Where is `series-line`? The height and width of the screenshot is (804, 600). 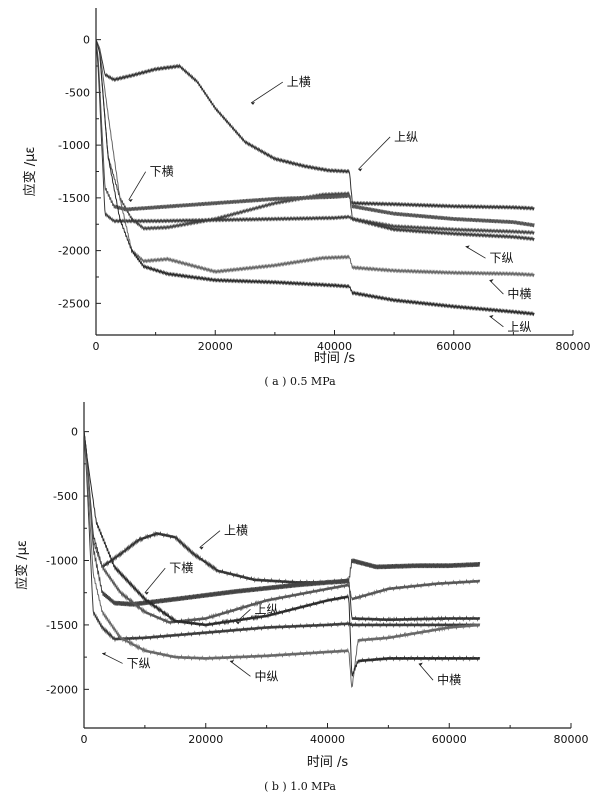
series-line is located at coordinates (282, 519).